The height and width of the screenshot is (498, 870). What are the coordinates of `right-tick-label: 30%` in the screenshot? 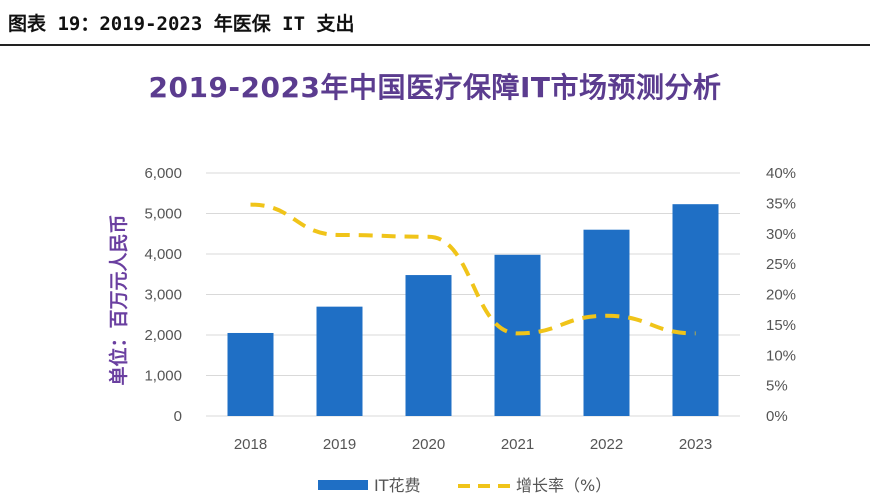 It's located at (781, 234).